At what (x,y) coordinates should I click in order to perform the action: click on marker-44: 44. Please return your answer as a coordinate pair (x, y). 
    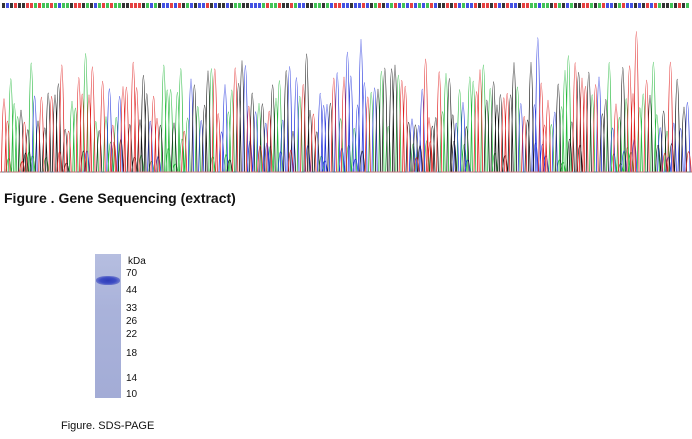
    Looking at the image, I should click on (132, 290).